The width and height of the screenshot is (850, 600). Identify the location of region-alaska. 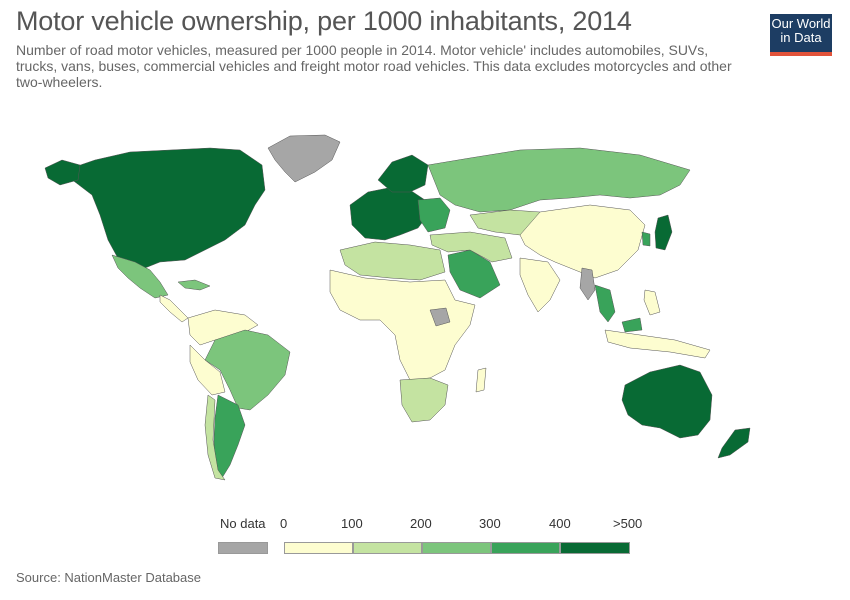
(62, 172).